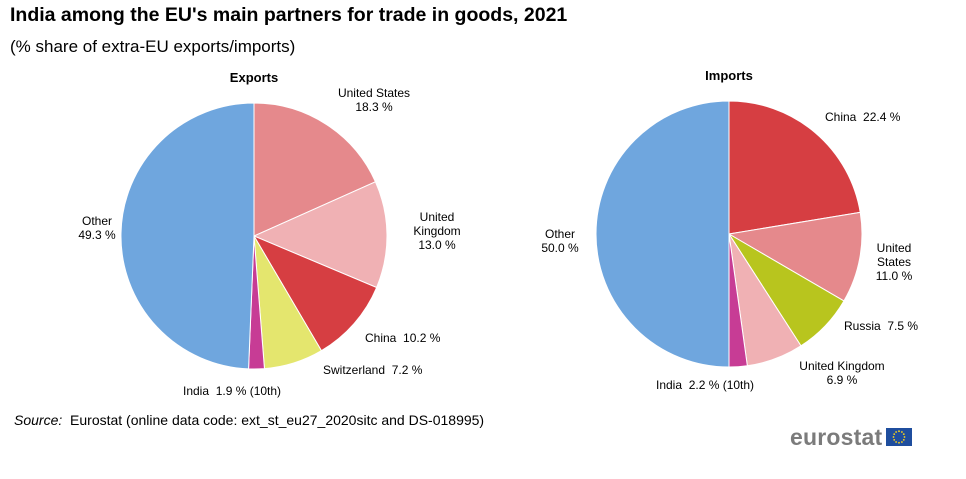 This screenshot has height=479, width=966. Describe the element at coordinates (662, 234) in the screenshot. I see `imports-slice-other` at that location.